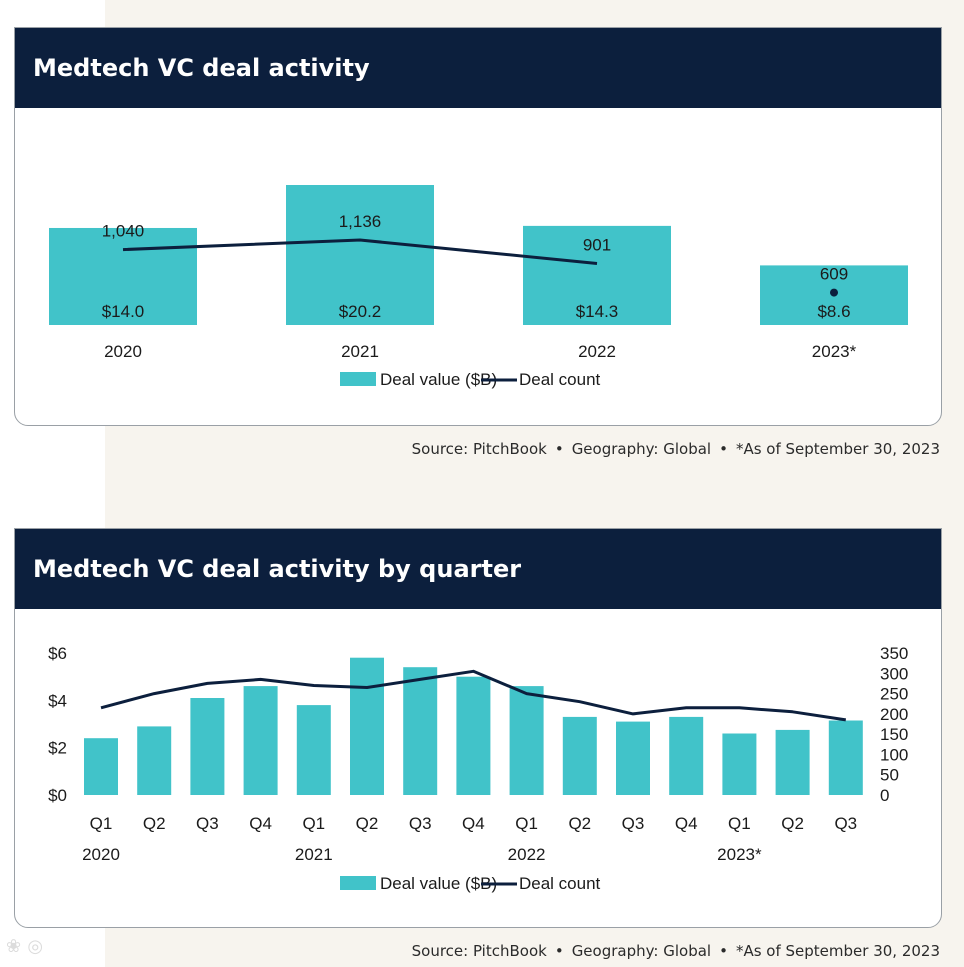  Describe the element at coordinates (894, 754) in the screenshot. I see `y-right-tick-label: 100` at that location.